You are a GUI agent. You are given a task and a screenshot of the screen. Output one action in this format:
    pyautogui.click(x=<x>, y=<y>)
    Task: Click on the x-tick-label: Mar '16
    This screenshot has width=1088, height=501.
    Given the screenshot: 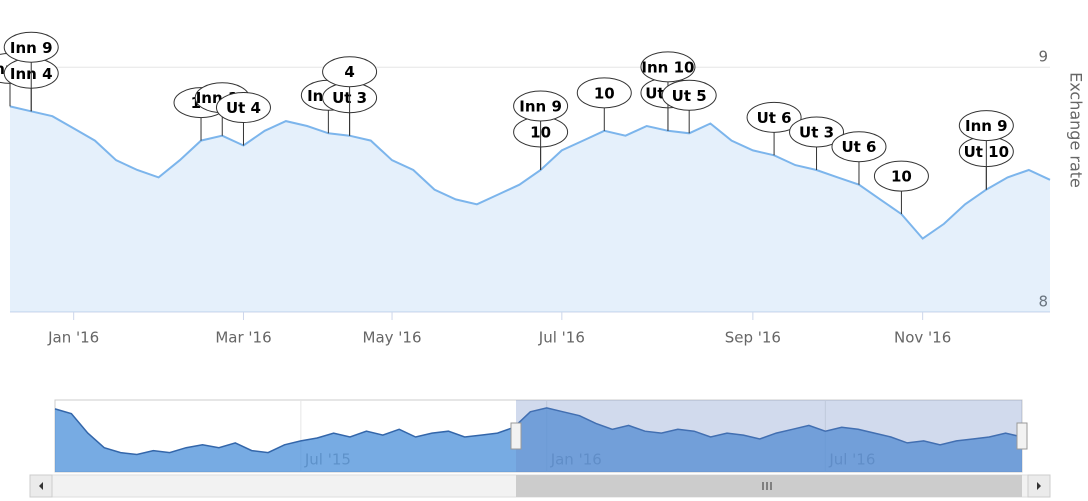 What is the action you would take?
    pyautogui.click(x=243, y=338)
    